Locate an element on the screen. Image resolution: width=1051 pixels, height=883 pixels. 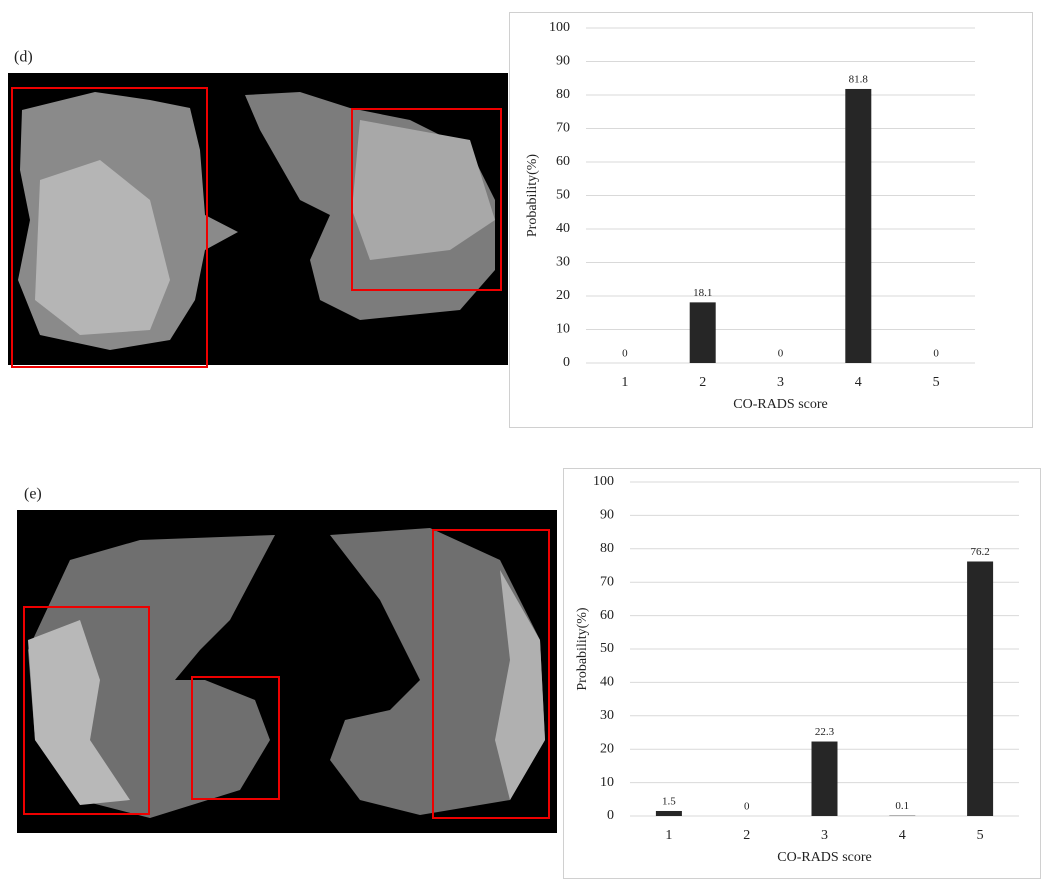
value-label: 22.3 is located at coordinates (825, 732).